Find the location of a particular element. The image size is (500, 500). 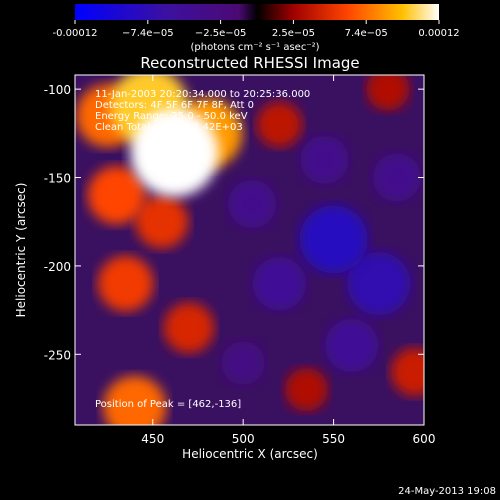

x-tick-label: 450 is located at coordinates (152, 439).